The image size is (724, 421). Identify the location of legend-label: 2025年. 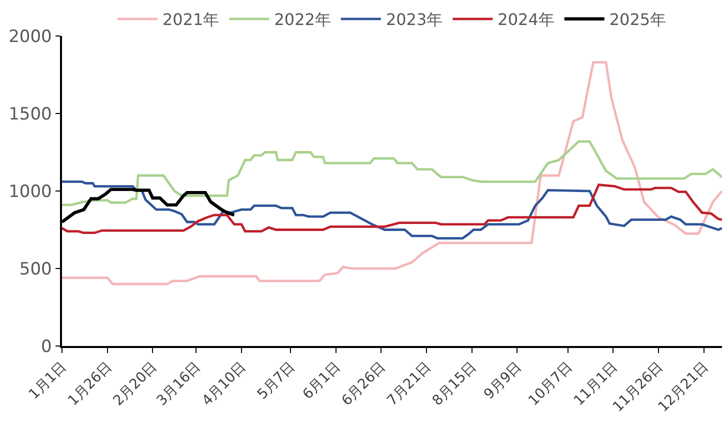
(637, 20).